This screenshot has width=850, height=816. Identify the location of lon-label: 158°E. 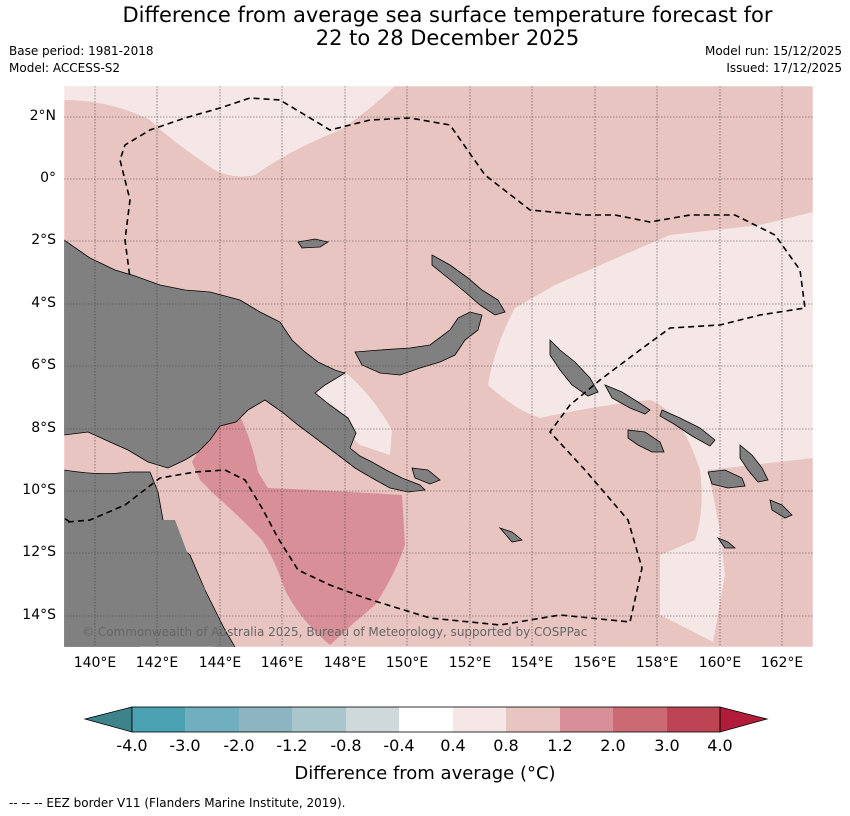
(657, 663).